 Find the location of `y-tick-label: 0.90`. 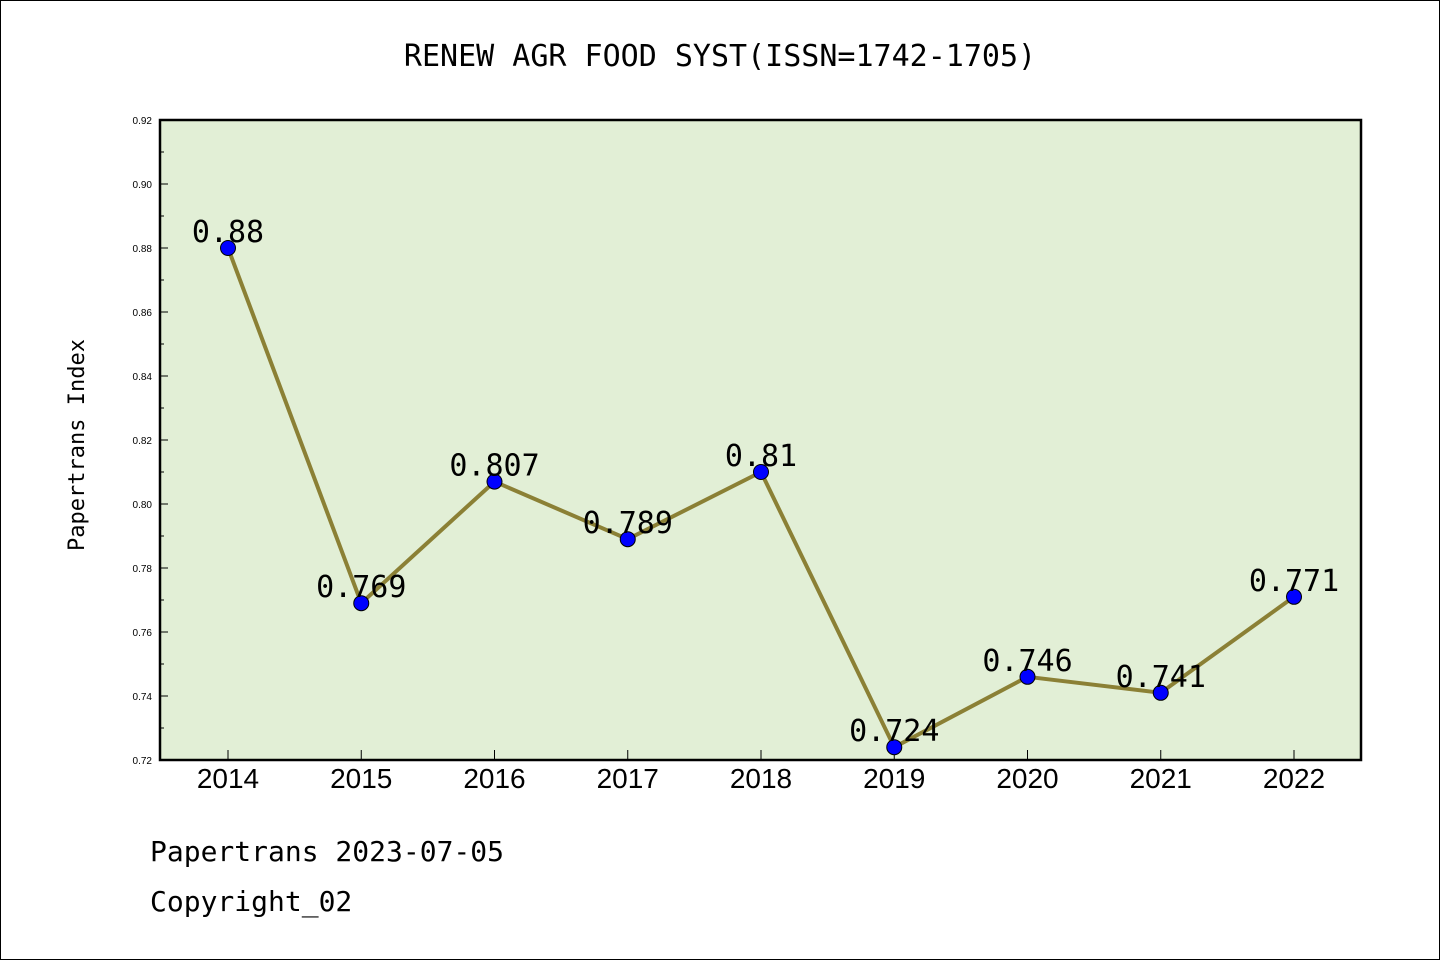

y-tick-label: 0.90 is located at coordinates (143, 185).